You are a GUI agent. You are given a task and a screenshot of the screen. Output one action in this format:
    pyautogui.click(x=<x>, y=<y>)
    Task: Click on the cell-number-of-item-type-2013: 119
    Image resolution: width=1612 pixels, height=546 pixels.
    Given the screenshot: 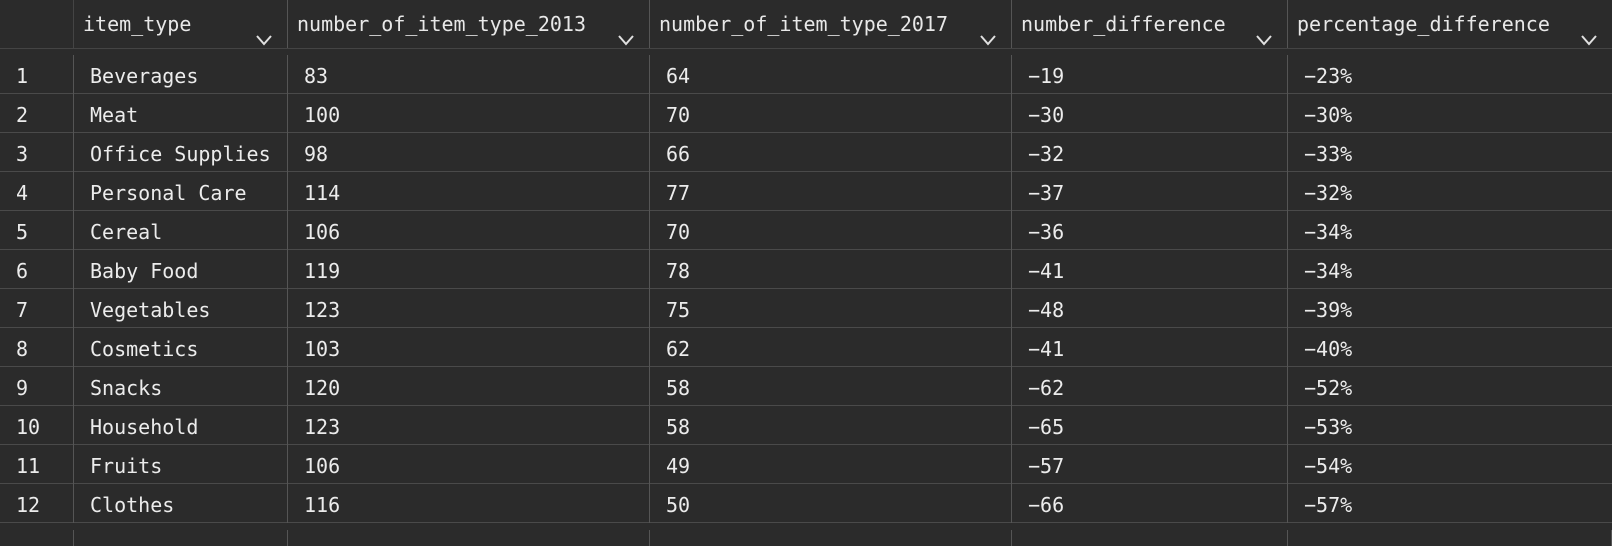 What is the action you would take?
    pyautogui.click(x=469, y=269)
    